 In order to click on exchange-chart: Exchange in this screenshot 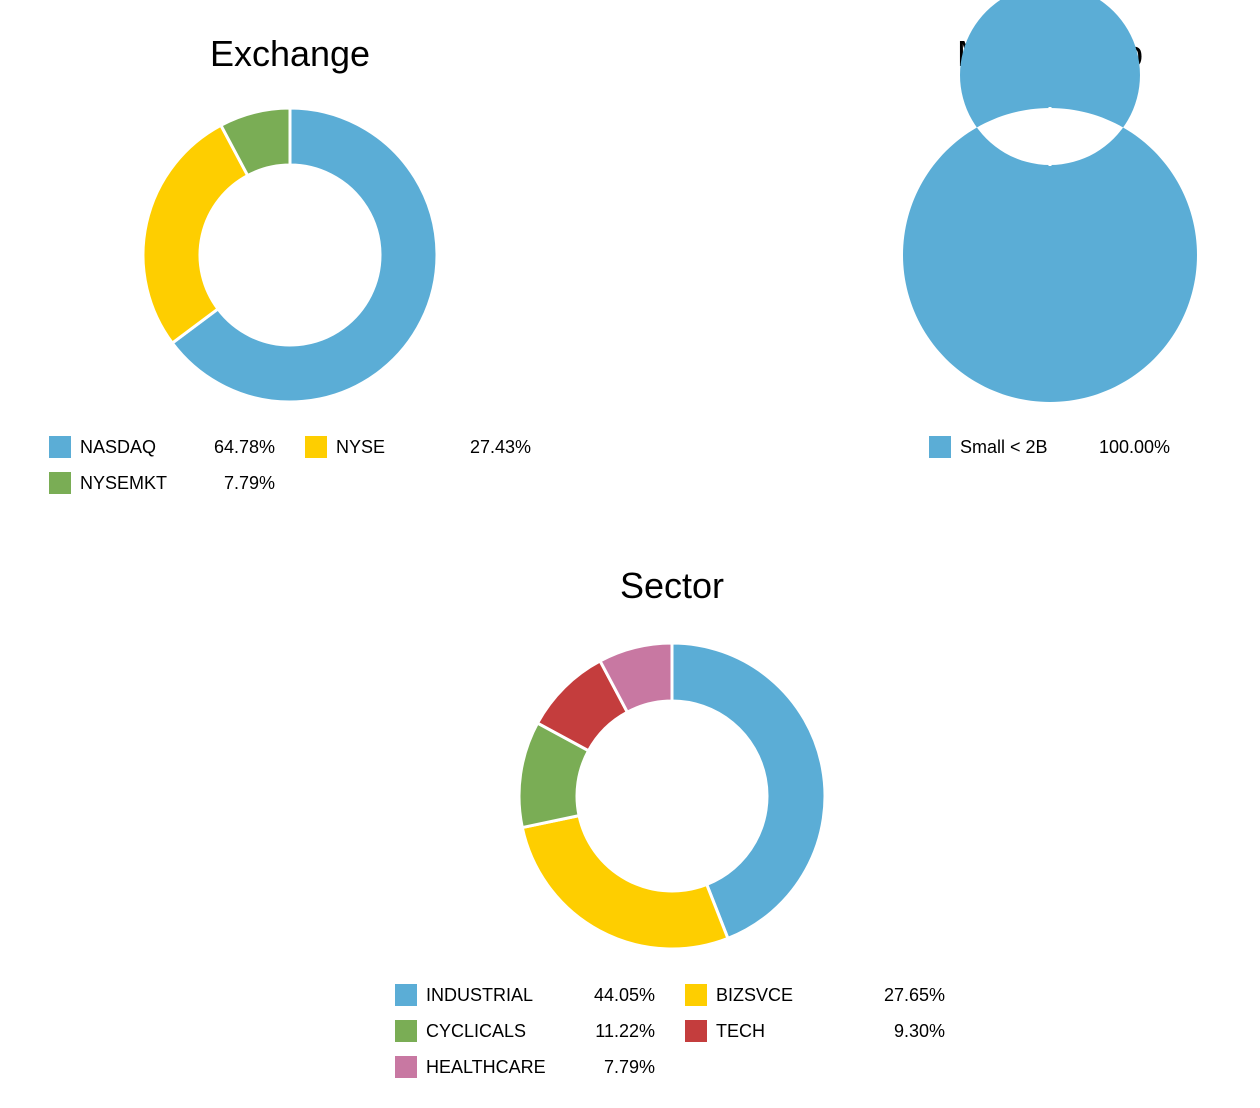, I will do `click(290, 270)`.